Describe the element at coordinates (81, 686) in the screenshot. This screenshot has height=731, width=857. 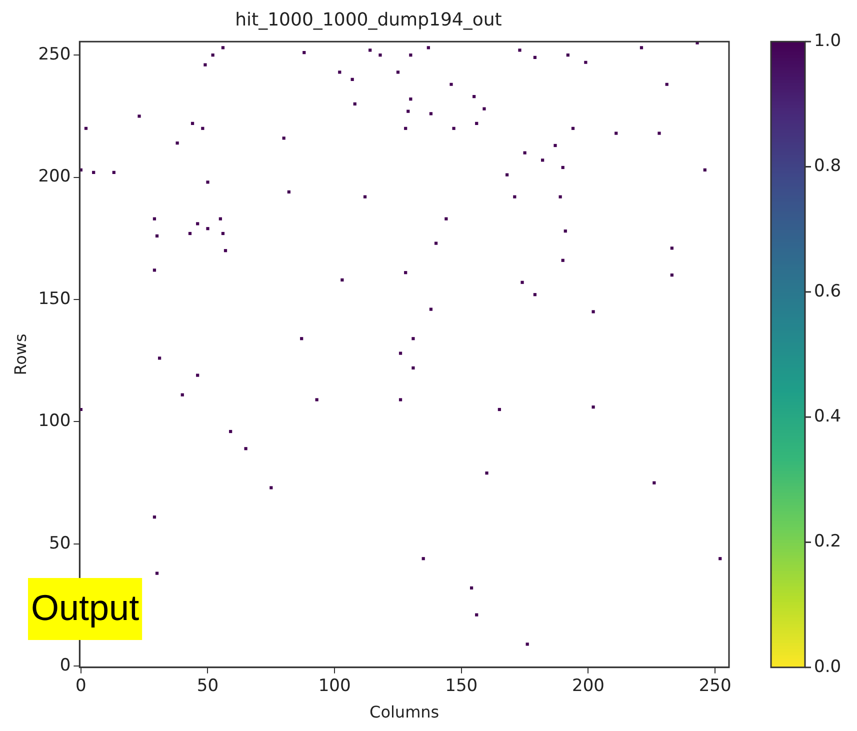
I see `x-tick-label: 0` at that location.